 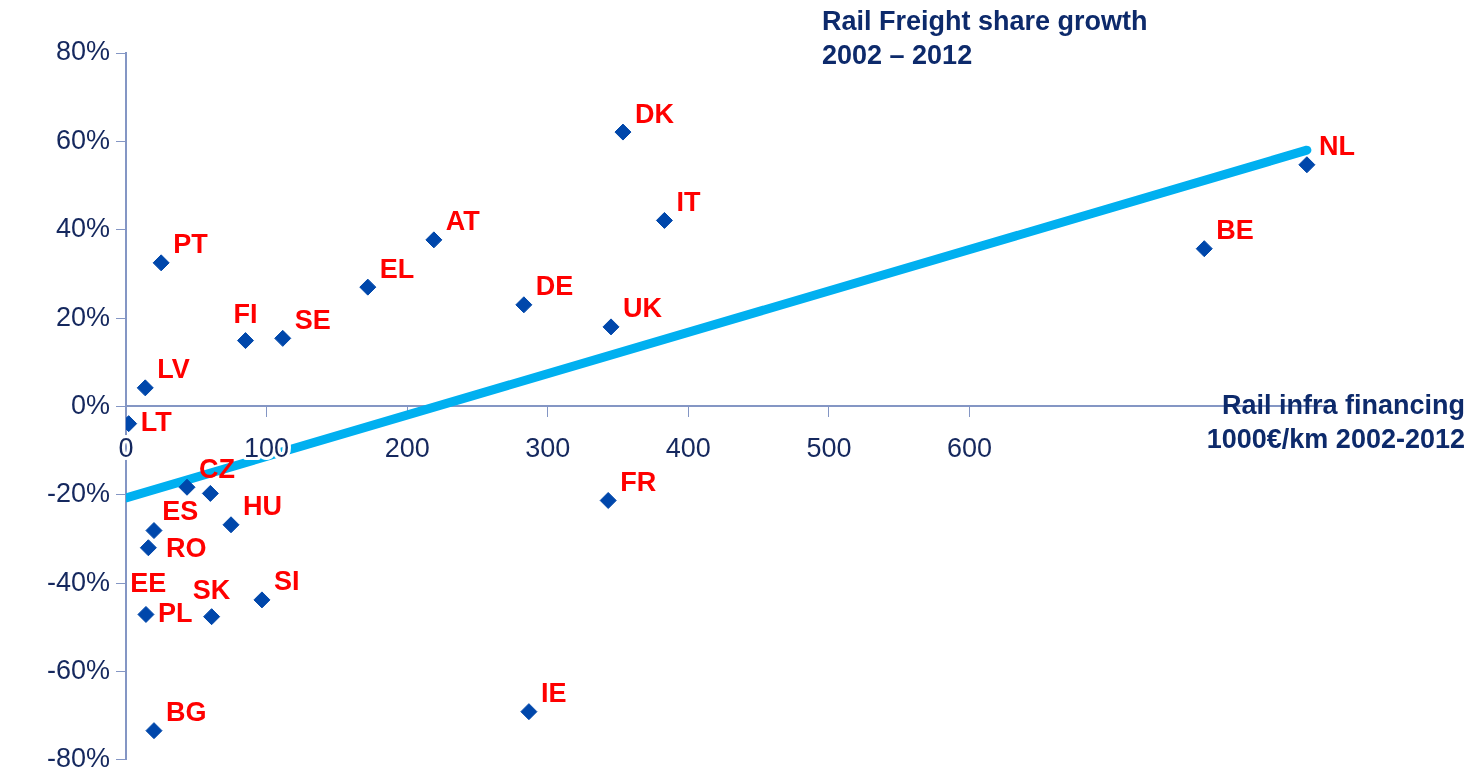 What do you see at coordinates (82, 139) in the screenshot?
I see `y-tick-label: 60%` at bounding box center [82, 139].